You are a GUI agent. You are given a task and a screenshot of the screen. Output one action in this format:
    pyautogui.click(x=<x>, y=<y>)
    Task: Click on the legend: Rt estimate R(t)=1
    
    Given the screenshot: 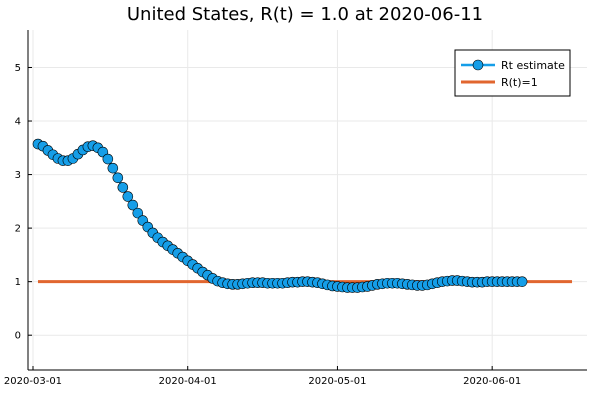 What is the action you would take?
    pyautogui.click(x=512, y=73)
    